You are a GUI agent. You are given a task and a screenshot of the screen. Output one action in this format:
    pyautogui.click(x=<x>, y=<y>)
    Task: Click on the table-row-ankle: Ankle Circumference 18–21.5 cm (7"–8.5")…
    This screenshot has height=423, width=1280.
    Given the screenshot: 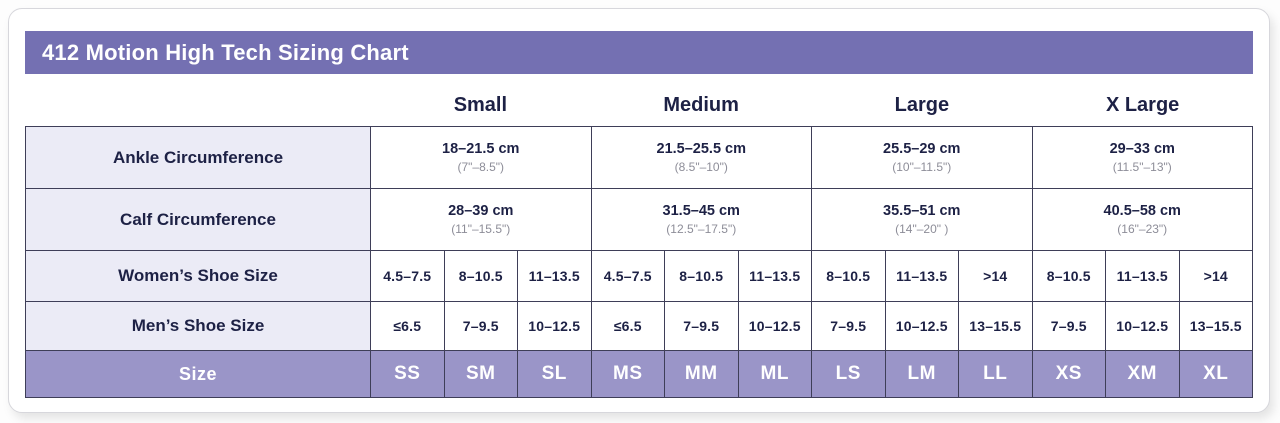 What is the action you would take?
    pyautogui.click(x=639, y=157)
    